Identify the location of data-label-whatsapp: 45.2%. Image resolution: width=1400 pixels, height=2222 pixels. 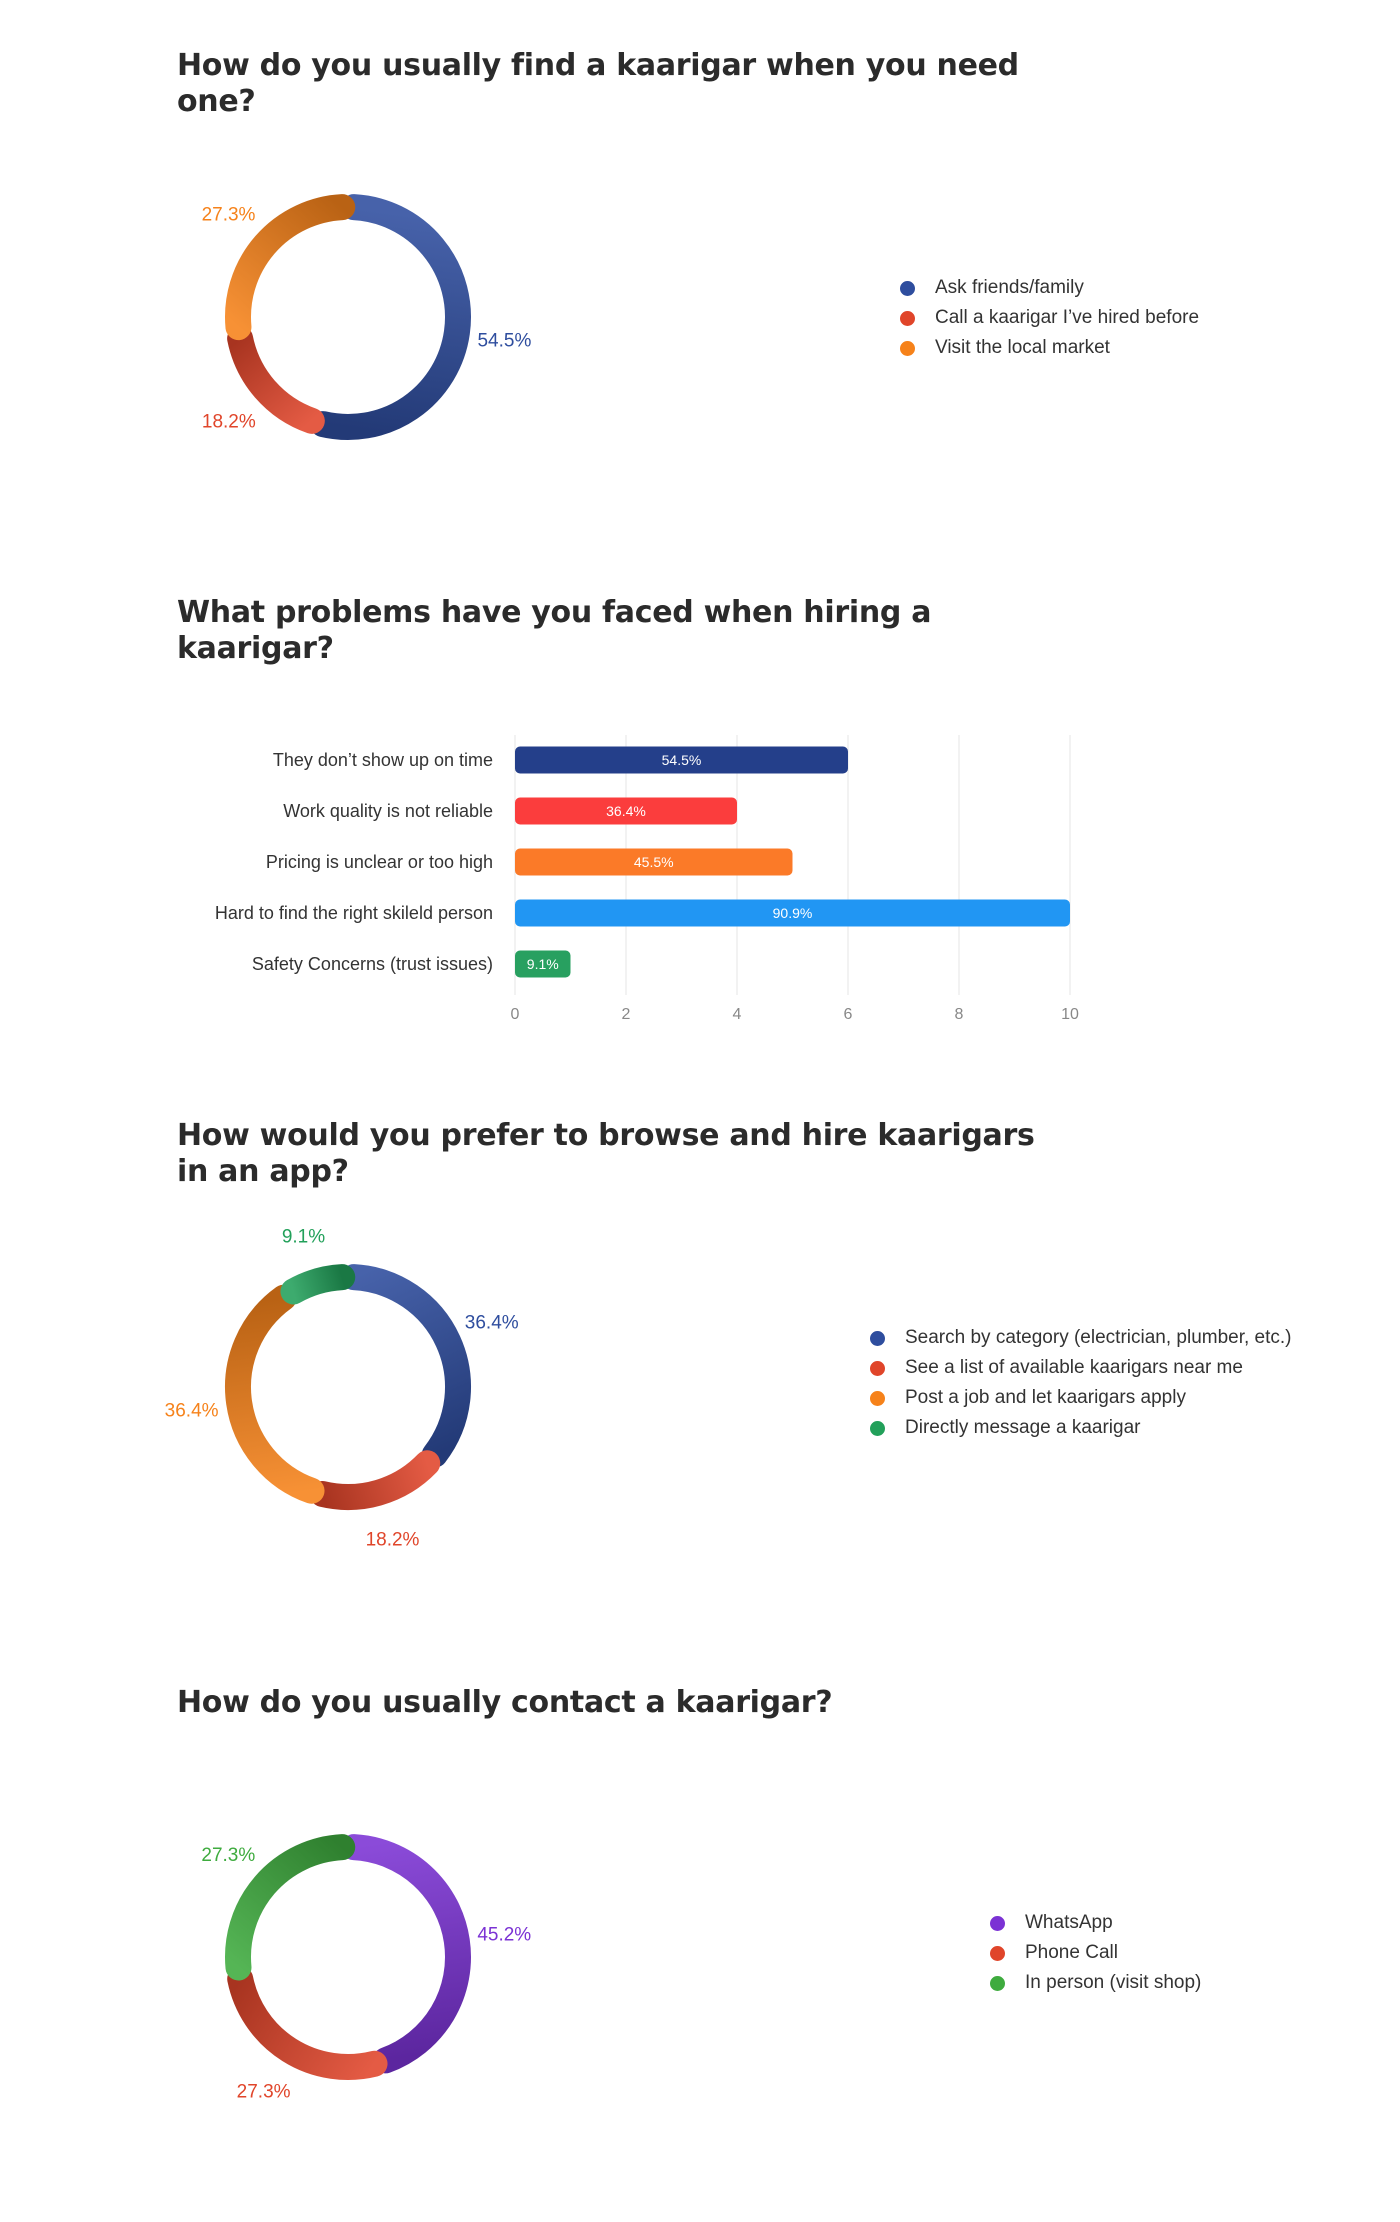
(504, 1935).